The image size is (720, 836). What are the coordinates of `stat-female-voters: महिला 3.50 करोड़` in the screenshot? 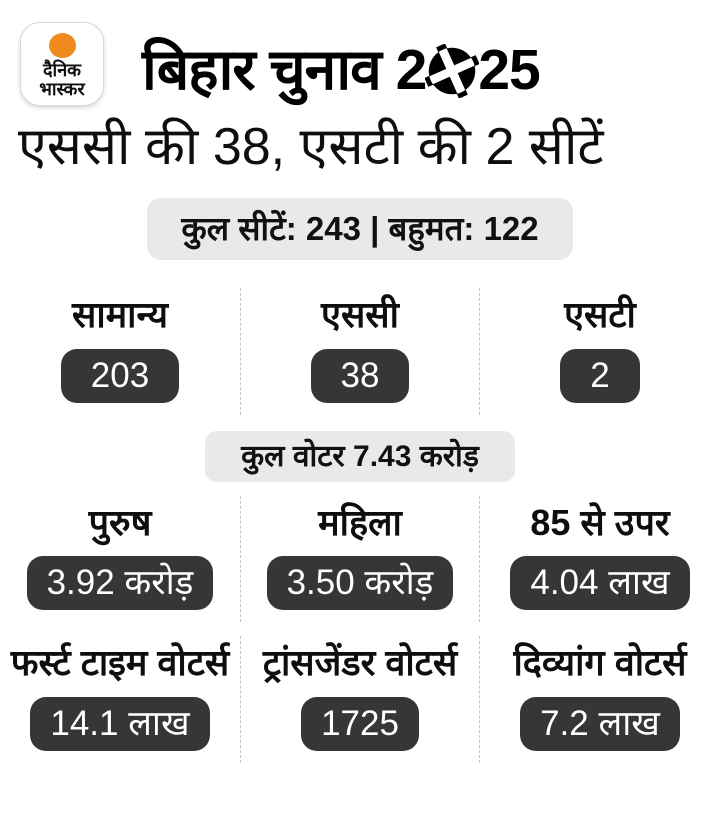 It's located at (360, 559).